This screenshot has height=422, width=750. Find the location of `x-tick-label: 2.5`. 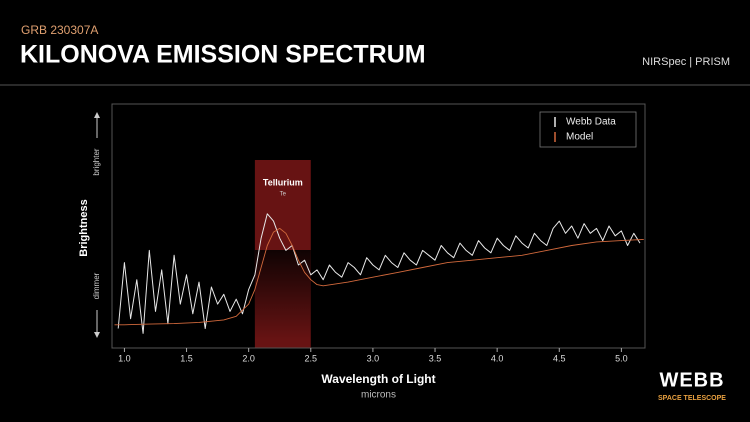

x-tick-label: 2.5 is located at coordinates (311, 358).